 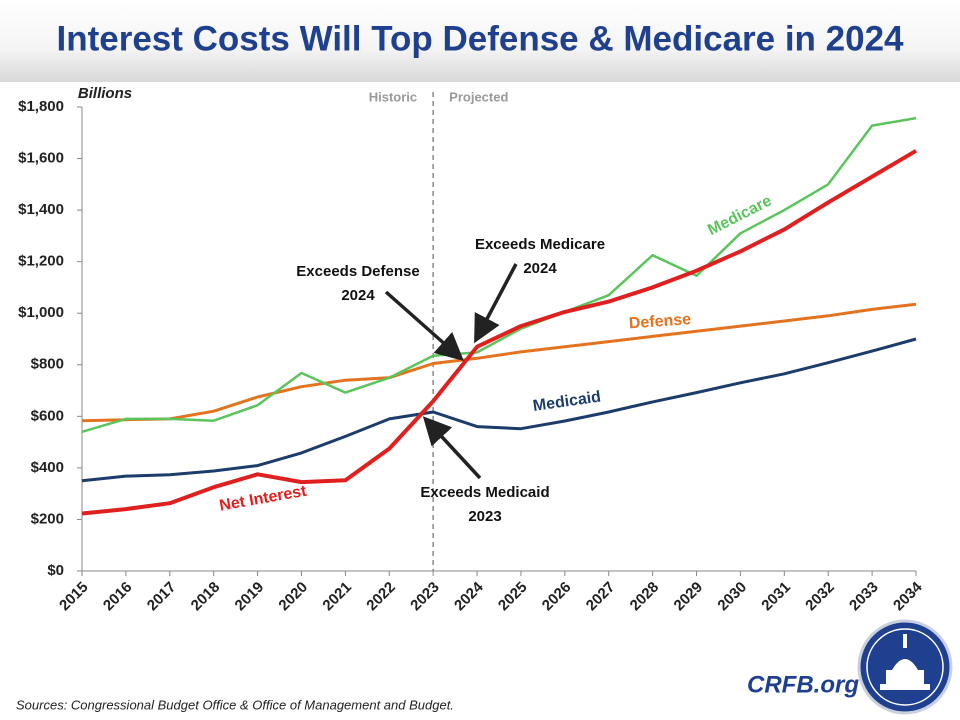 What do you see at coordinates (540, 244) in the screenshot?
I see `annotation: Exceeds Medicare` at bounding box center [540, 244].